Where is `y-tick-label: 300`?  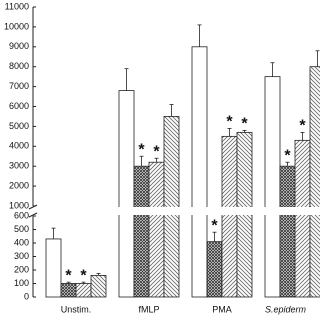 y-tick-label: 300 is located at coordinates (21, 256).